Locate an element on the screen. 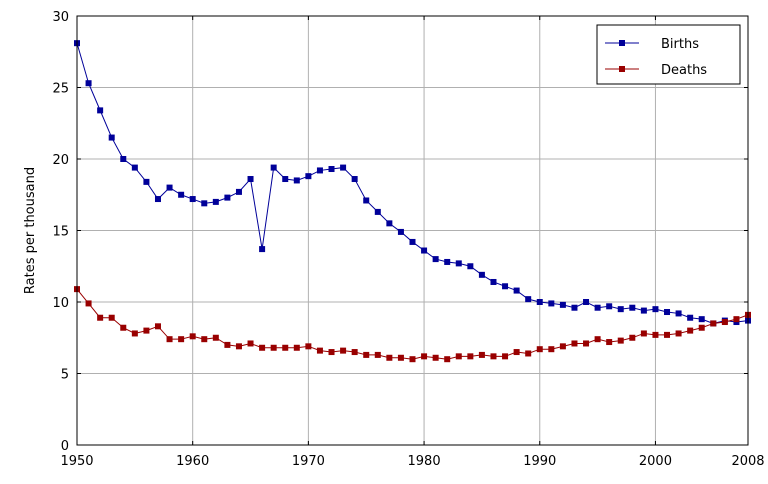 The image size is (768, 484). y-tick-label: 0 is located at coordinates (65, 446).